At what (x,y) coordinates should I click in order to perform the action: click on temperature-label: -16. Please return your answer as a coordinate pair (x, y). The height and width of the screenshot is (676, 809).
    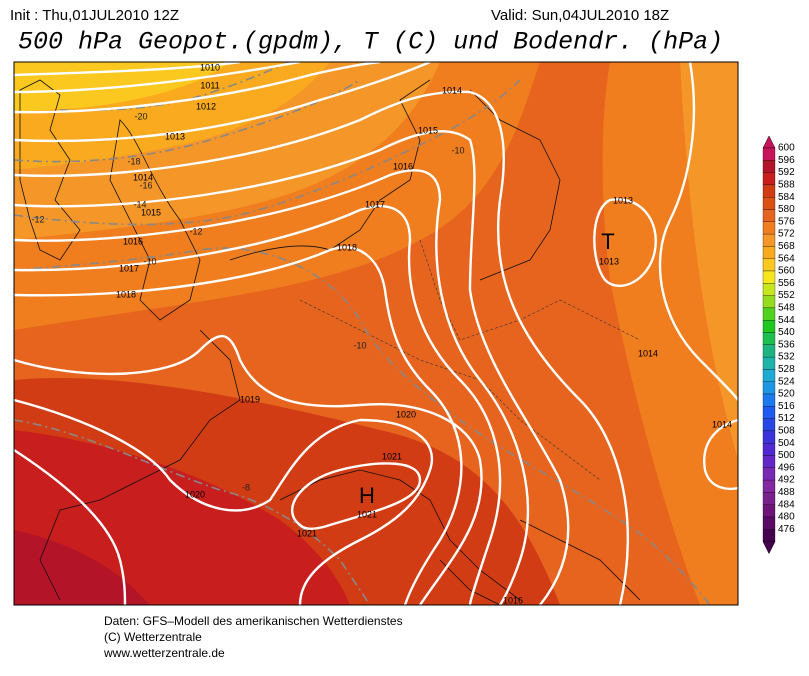
    Looking at the image, I should click on (145, 185).